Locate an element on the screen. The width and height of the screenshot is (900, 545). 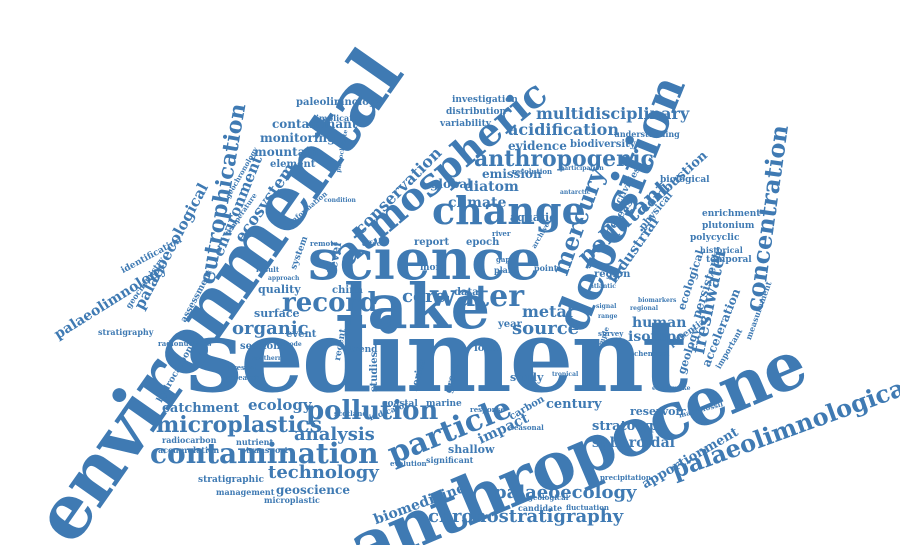
word-element: element is located at coordinates (293, 164).